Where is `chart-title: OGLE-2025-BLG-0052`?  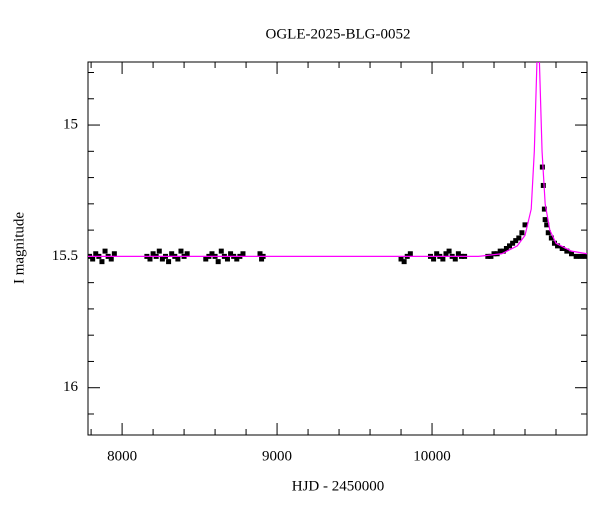
chart-title: OGLE-2025-BLG-0052 is located at coordinates (338, 34).